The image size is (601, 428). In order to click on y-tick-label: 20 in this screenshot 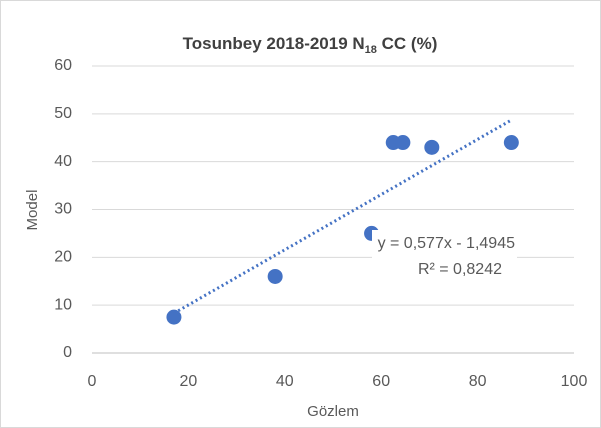, I will do `click(63, 257)`.